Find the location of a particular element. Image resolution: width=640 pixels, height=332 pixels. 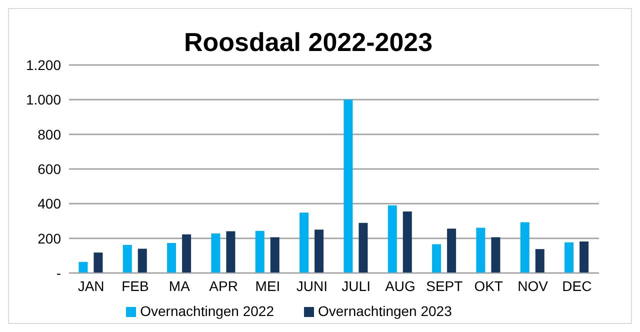

x-tick-label: SEPT is located at coordinates (445, 286).